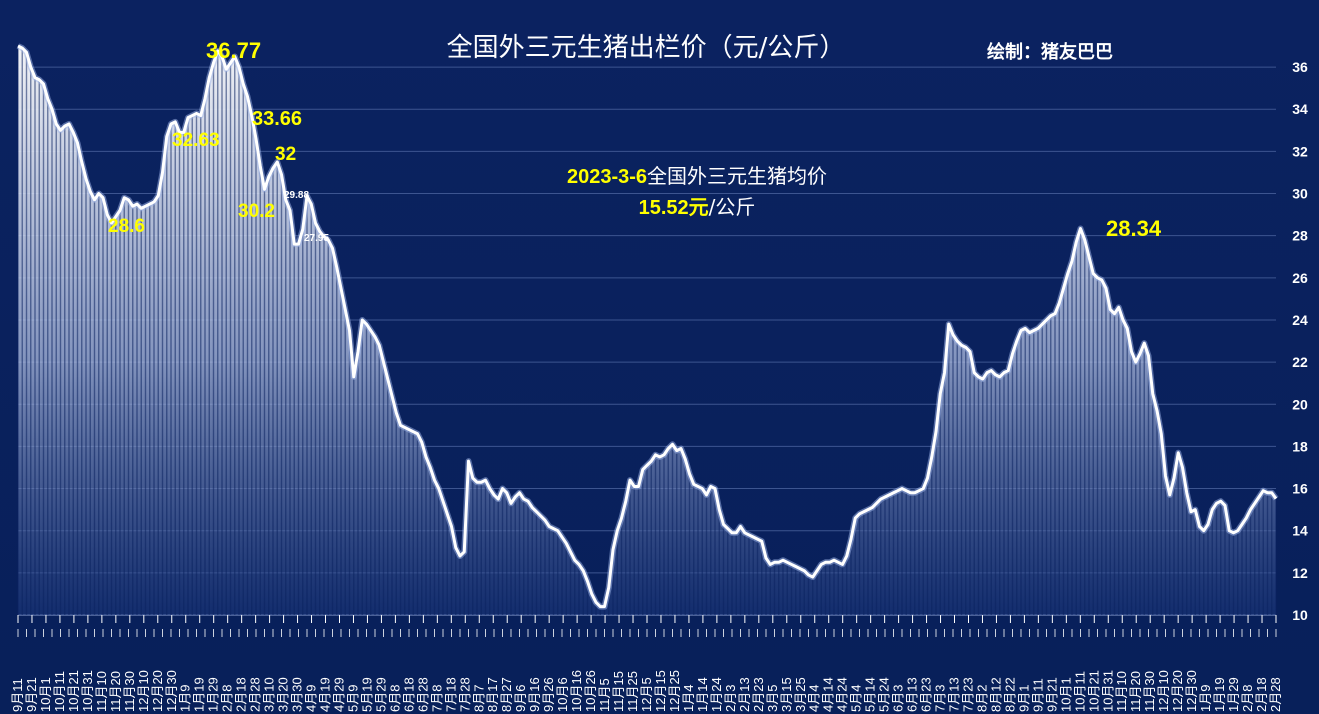 This screenshot has width=1319, height=714. I want to click on x-tick-label: 6月18, so click(408, 694).